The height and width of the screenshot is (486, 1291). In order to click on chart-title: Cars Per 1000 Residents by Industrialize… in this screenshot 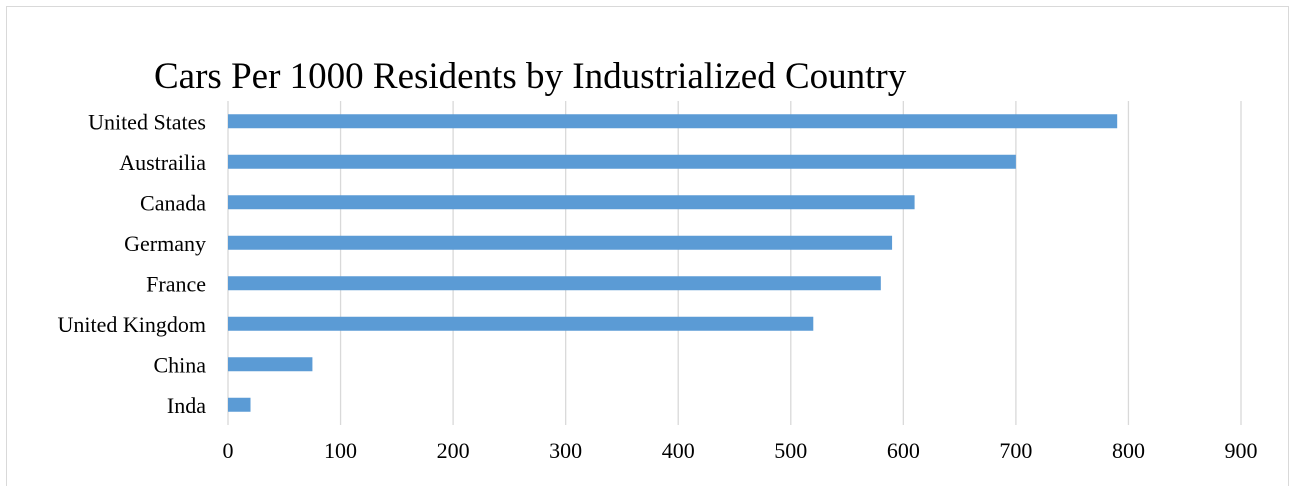, I will do `click(530, 76)`.